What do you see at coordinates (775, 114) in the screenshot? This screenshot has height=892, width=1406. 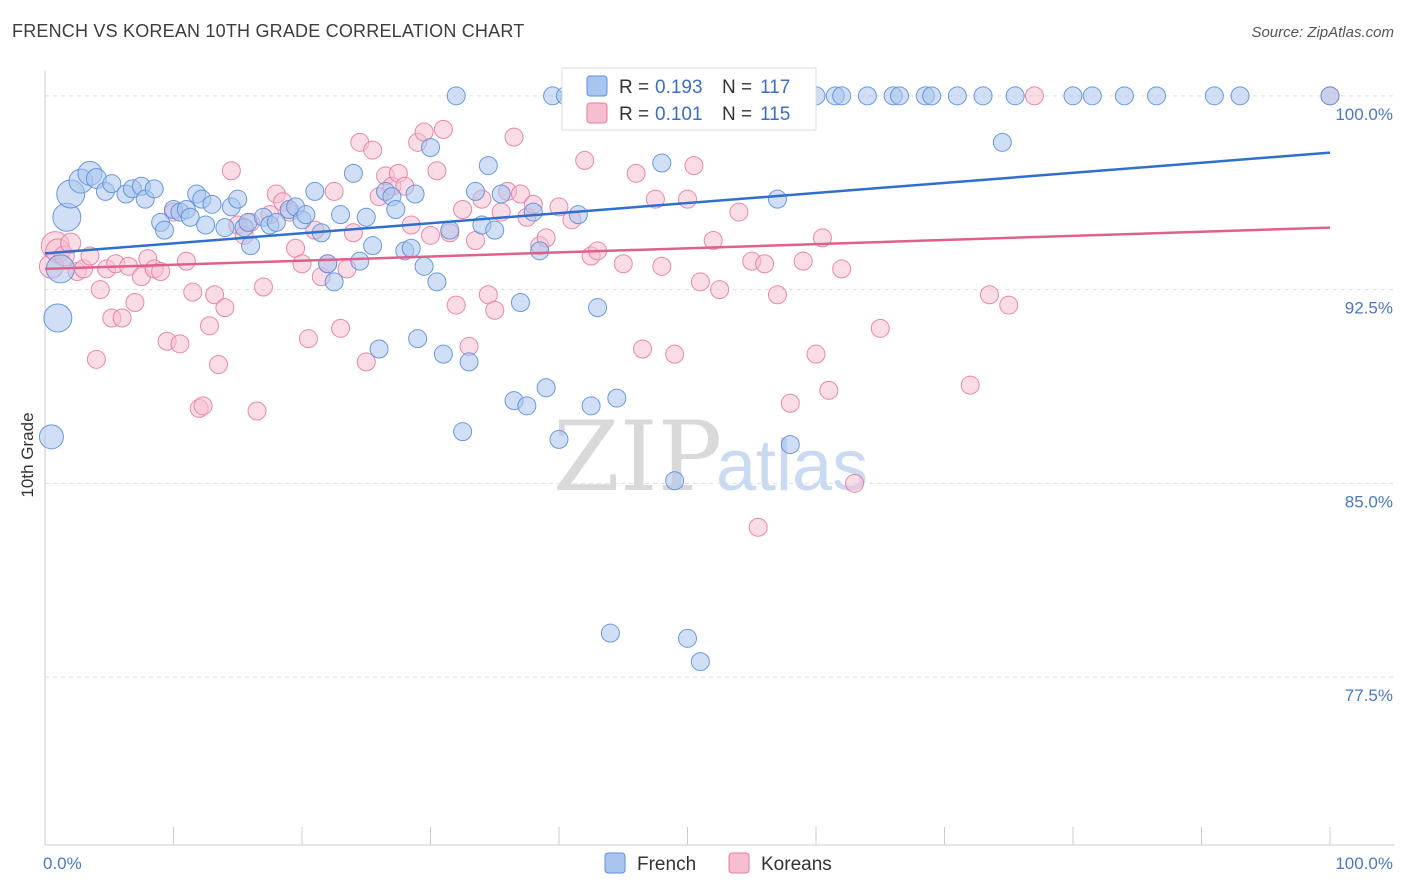 I see `legend-n-value-koreans: 115` at bounding box center [775, 114].